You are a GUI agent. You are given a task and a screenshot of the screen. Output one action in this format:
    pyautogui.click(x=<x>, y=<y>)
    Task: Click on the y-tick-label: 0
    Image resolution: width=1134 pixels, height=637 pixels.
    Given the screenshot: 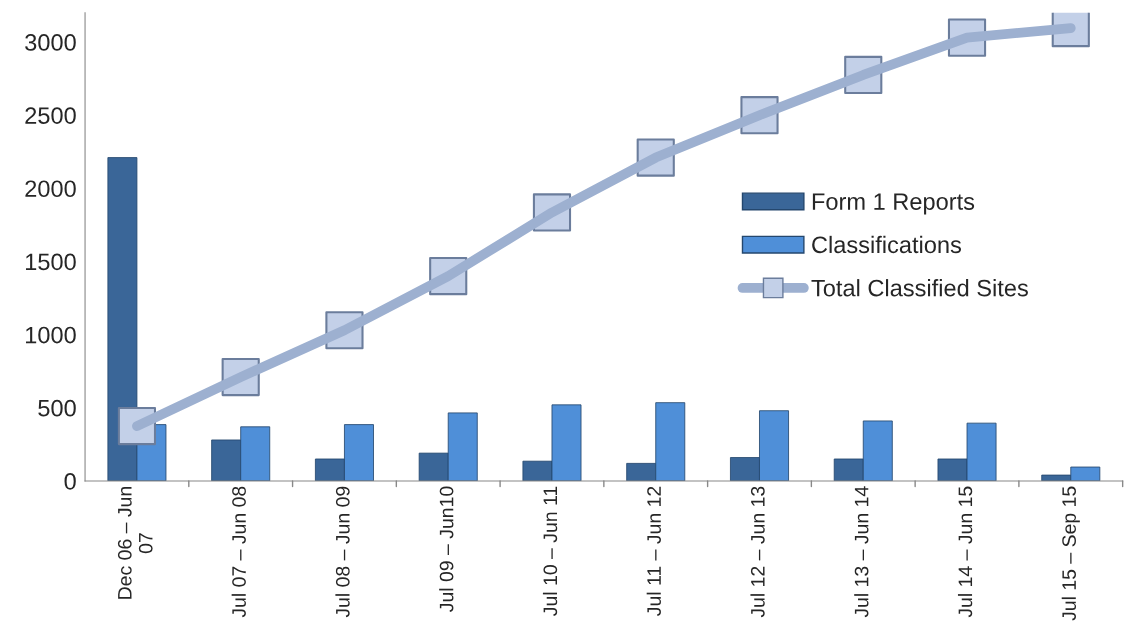 What is the action you would take?
    pyautogui.click(x=70, y=481)
    